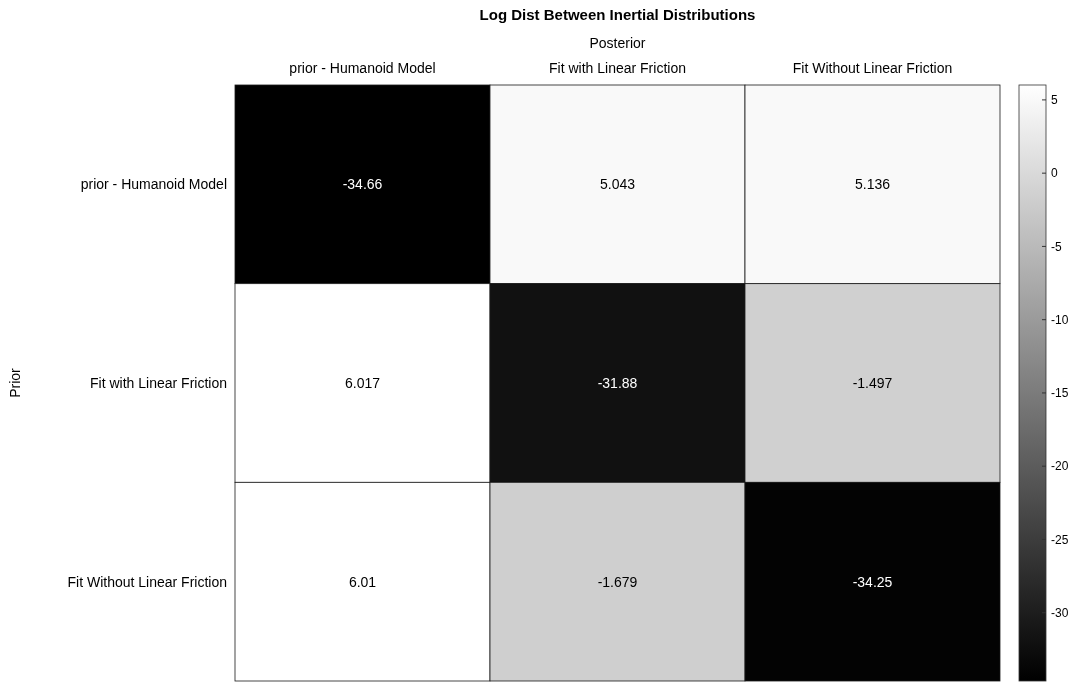  I want to click on color-bar-label: 0, so click(1054, 173).